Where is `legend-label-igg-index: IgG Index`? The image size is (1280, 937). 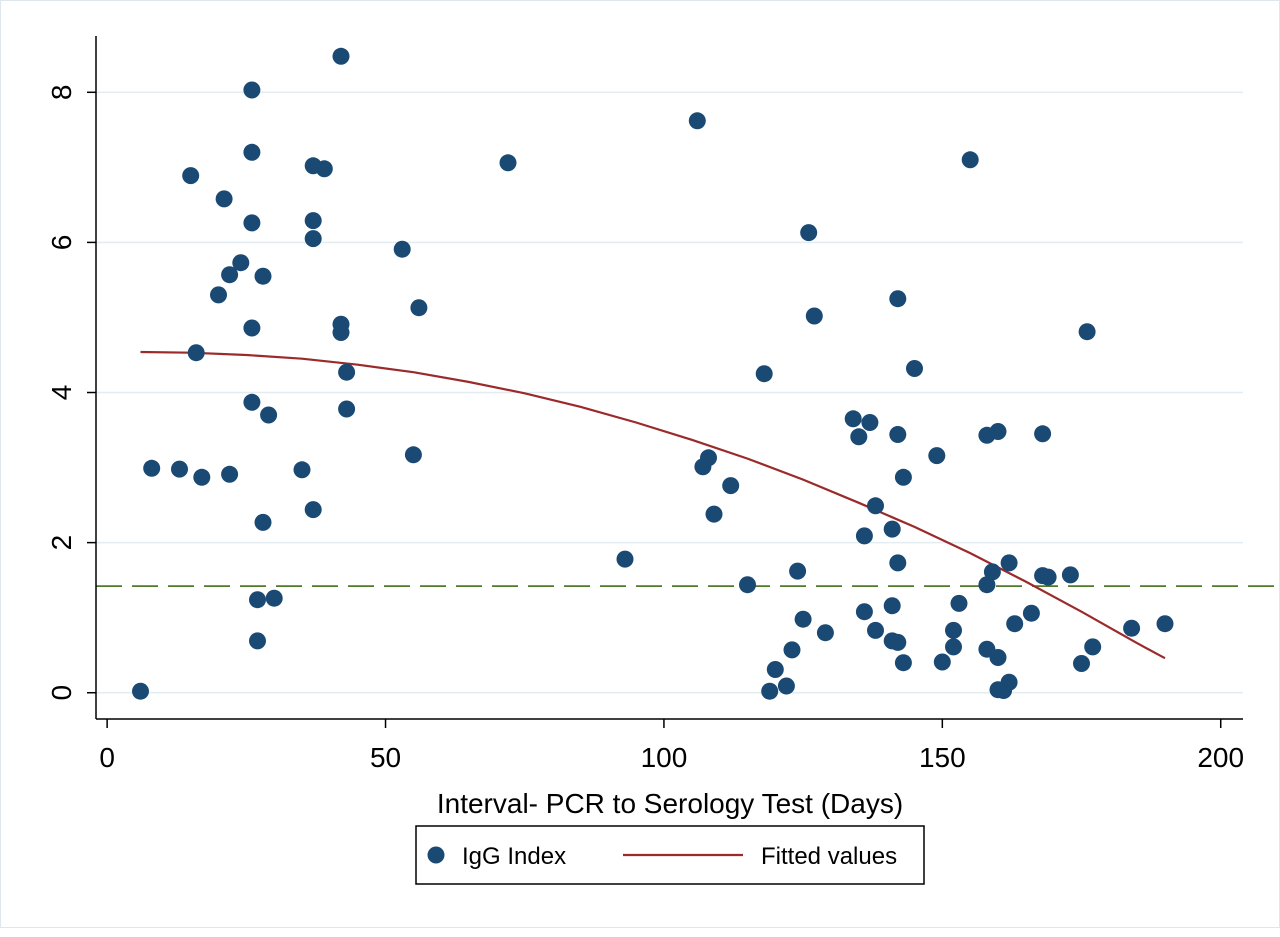
legend-label-igg-index: IgG Index is located at coordinates (514, 856).